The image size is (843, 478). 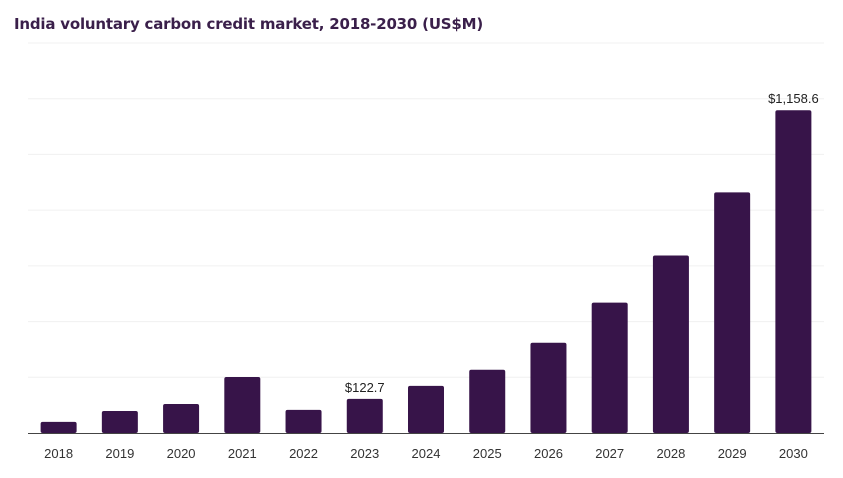 I want to click on bar-2018, so click(x=58, y=427).